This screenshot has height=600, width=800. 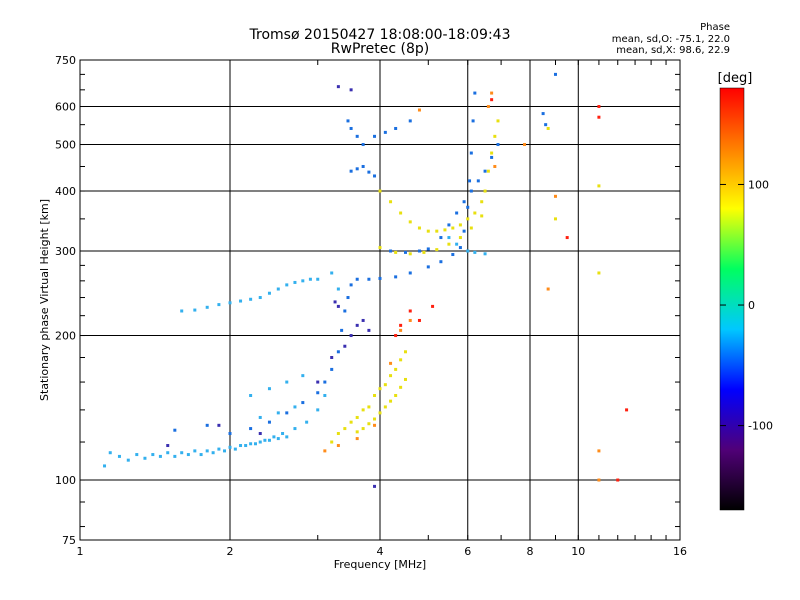 I want to click on y-axis-label: Stationary phase Virtual Height [km], so click(x=44, y=300).